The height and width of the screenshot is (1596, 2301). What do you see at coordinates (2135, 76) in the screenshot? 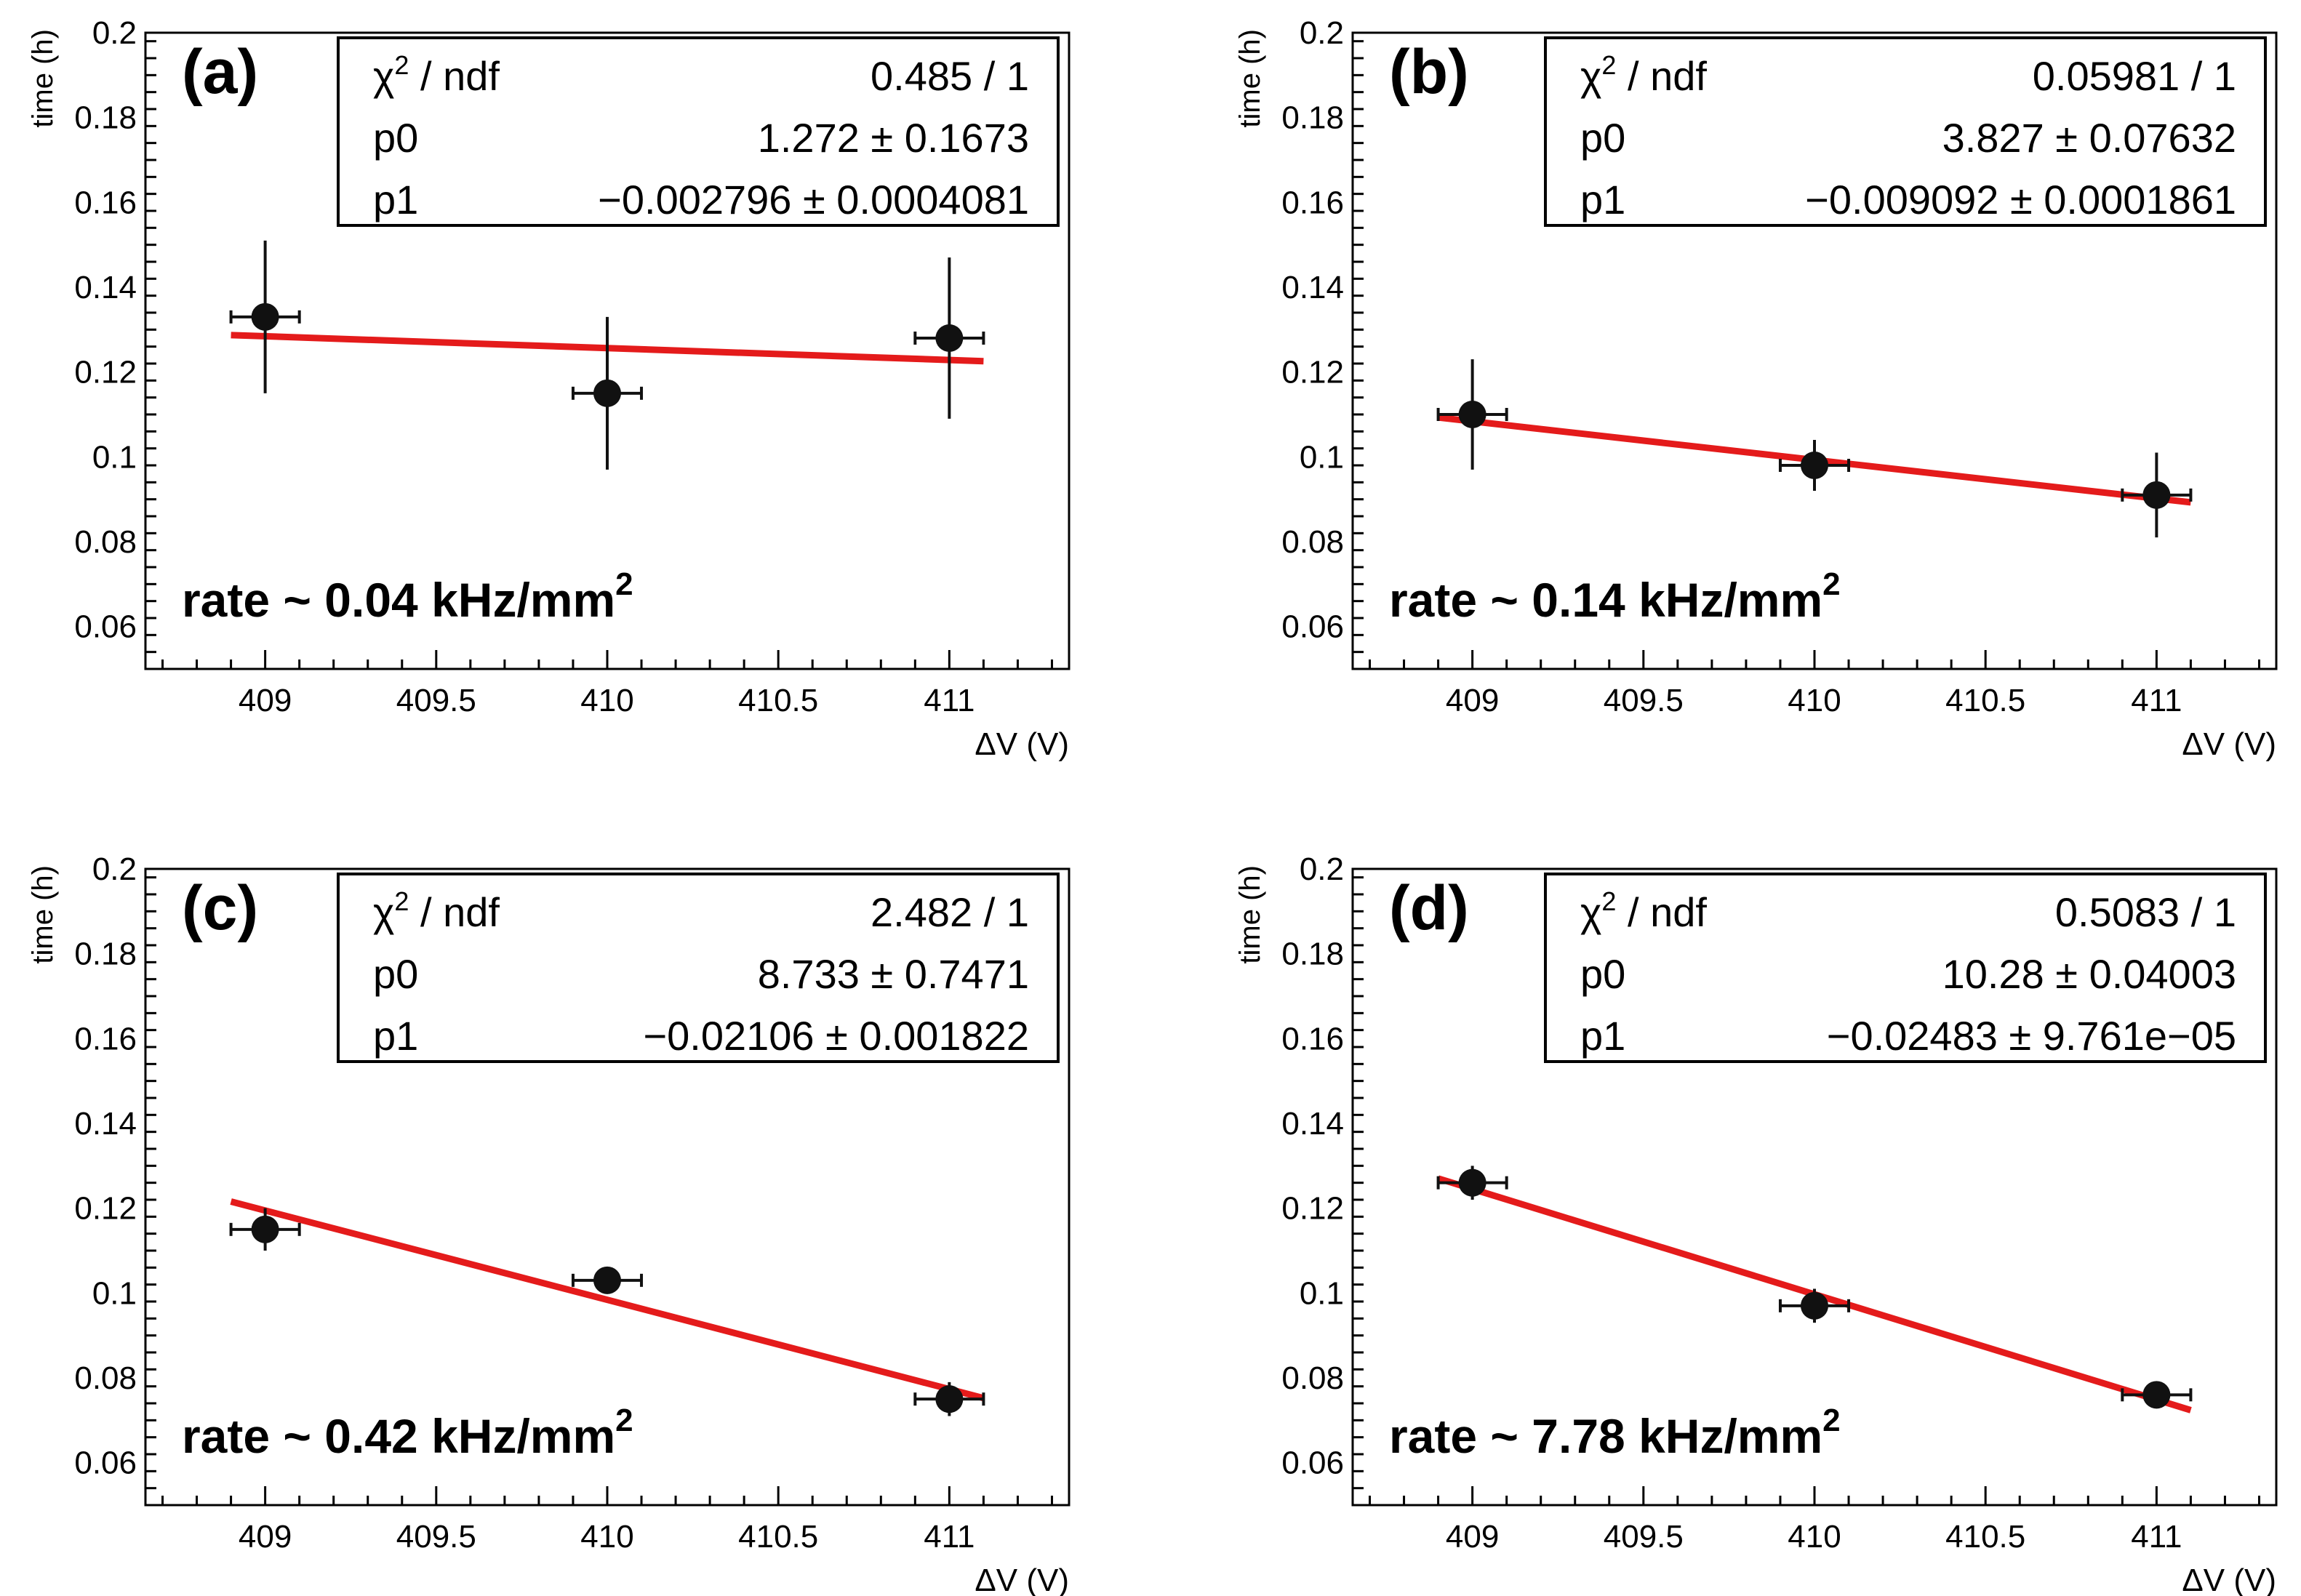
I see `stats-value: 0.05981 / 1` at bounding box center [2135, 76].